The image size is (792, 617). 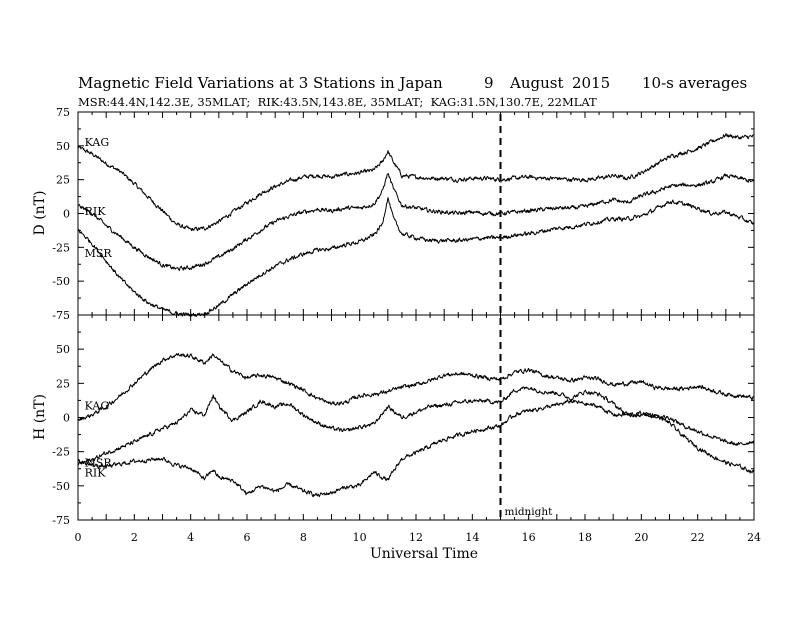 What do you see at coordinates (61, 486) in the screenshot?
I see `h-panel-y-tick-label: -50` at bounding box center [61, 486].